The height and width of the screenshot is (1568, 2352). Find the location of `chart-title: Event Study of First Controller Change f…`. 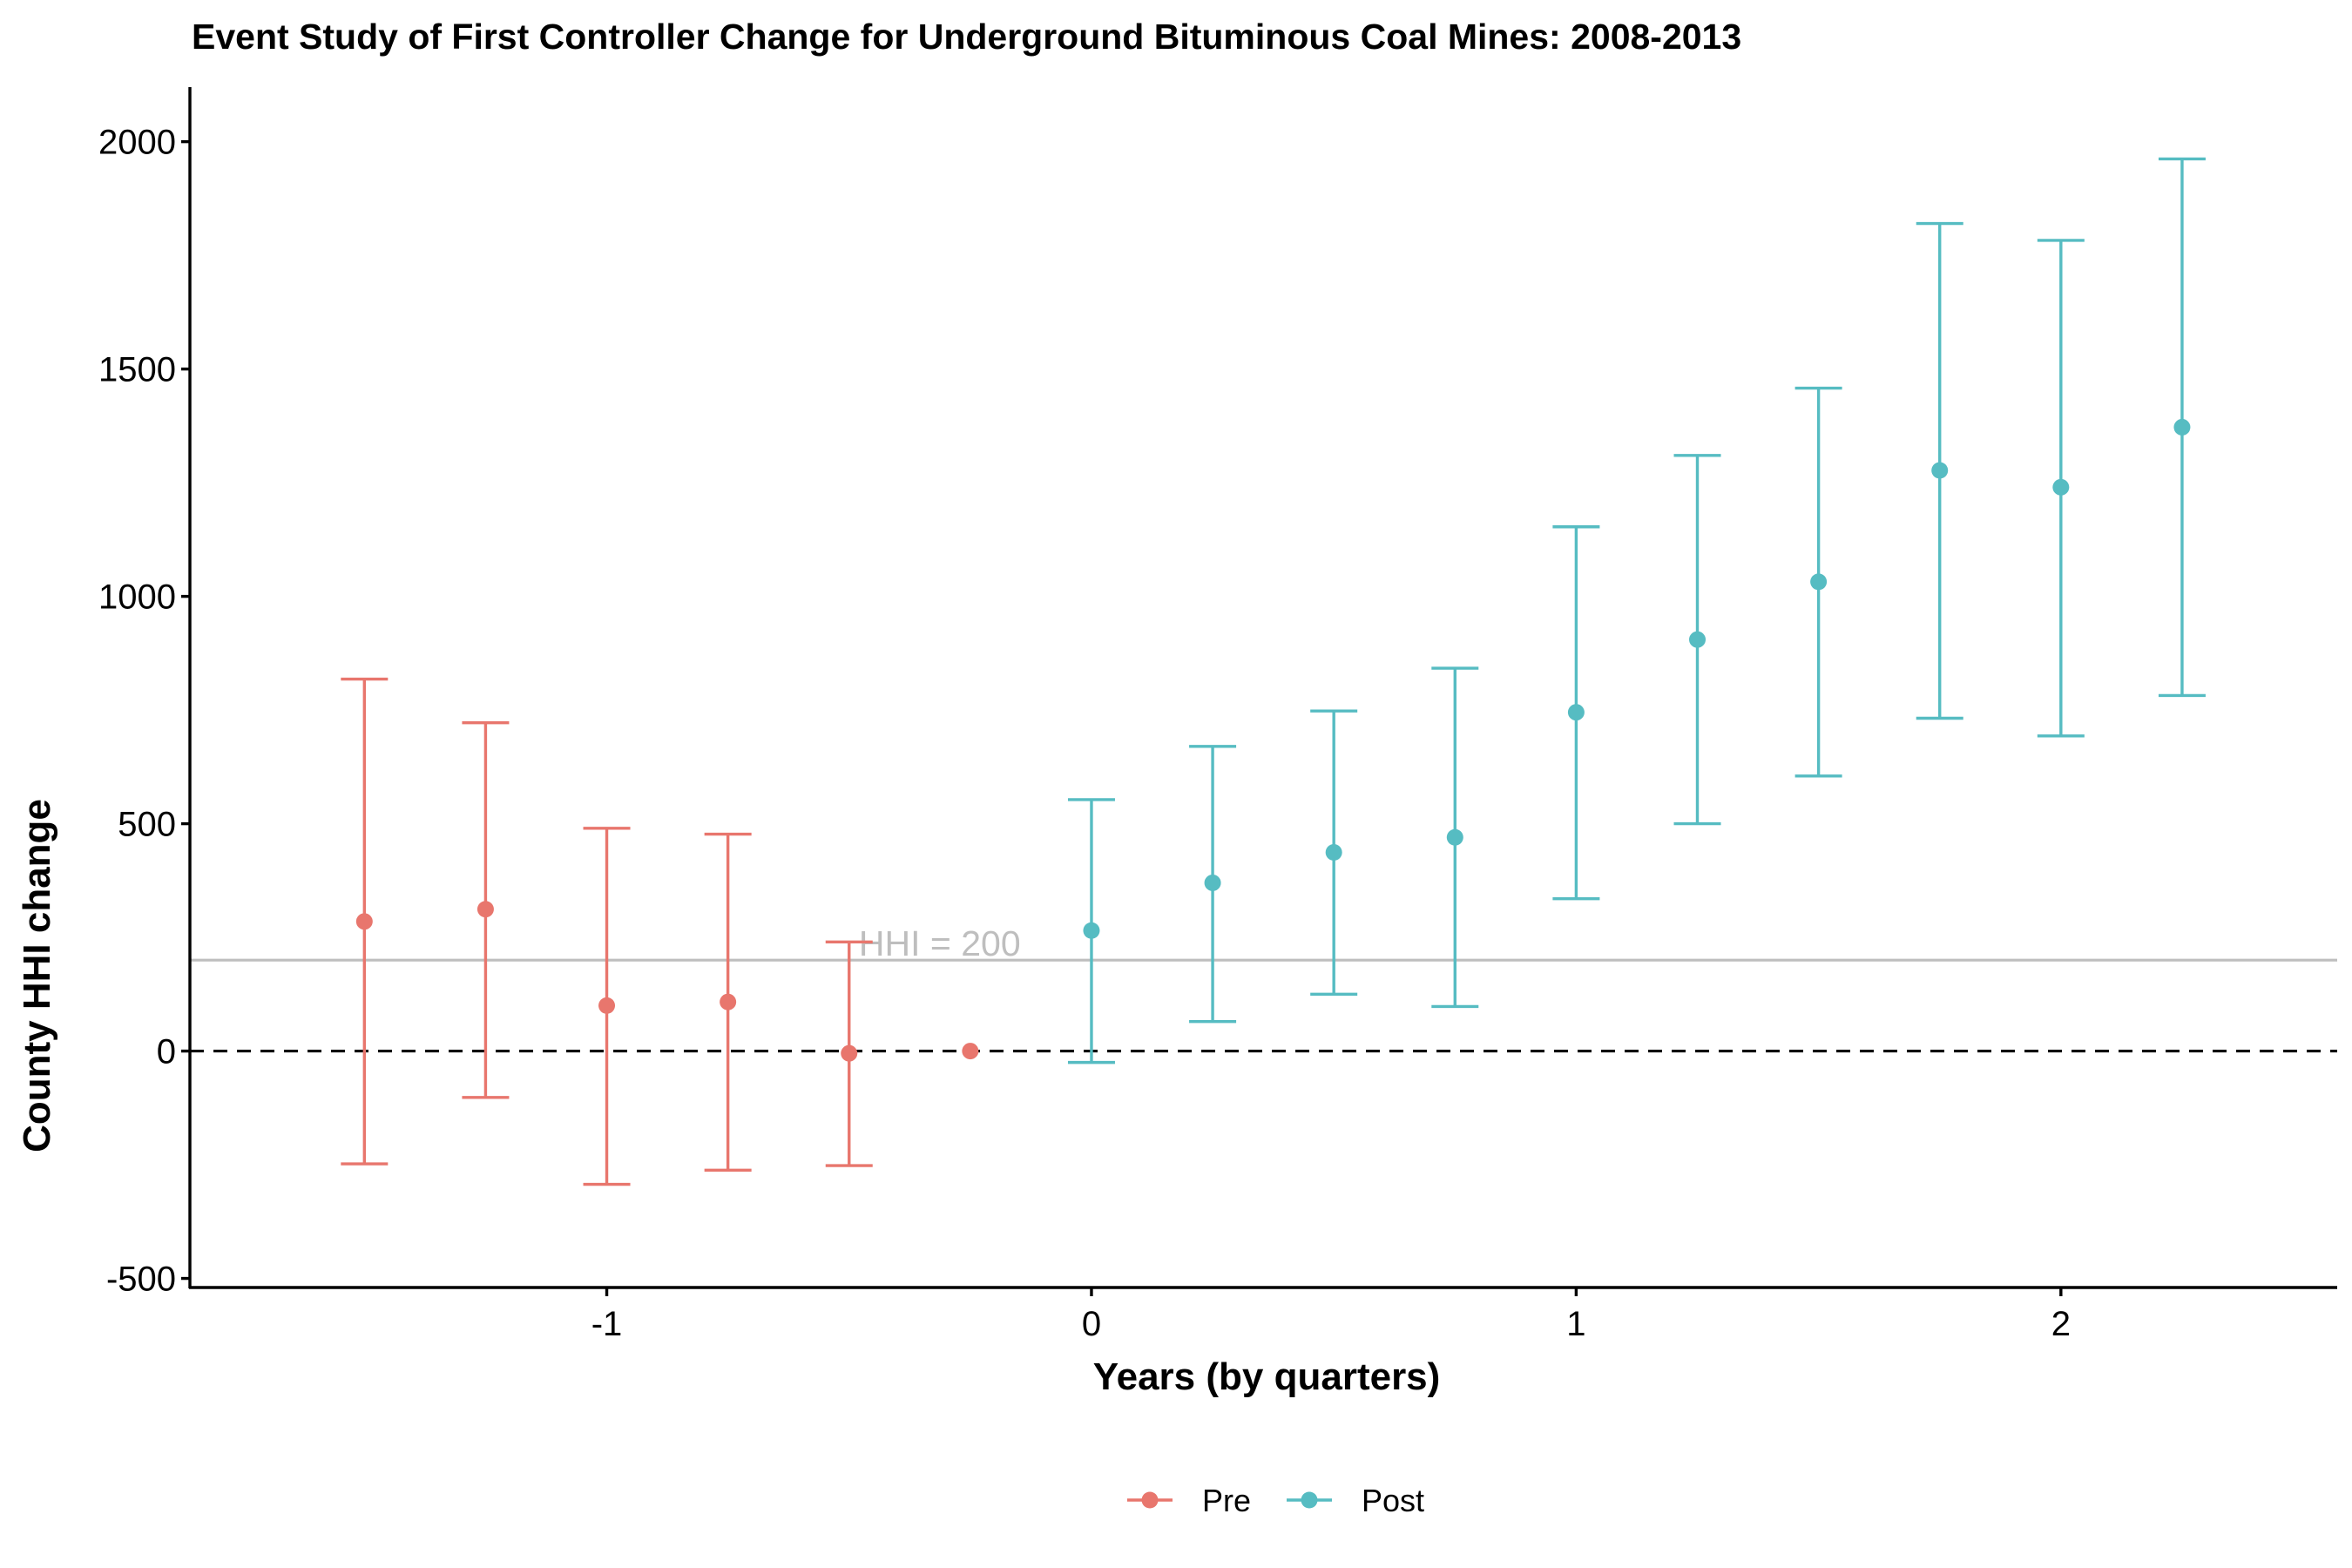

chart-title: Event Study of First Controller Change f… is located at coordinates (966, 37).